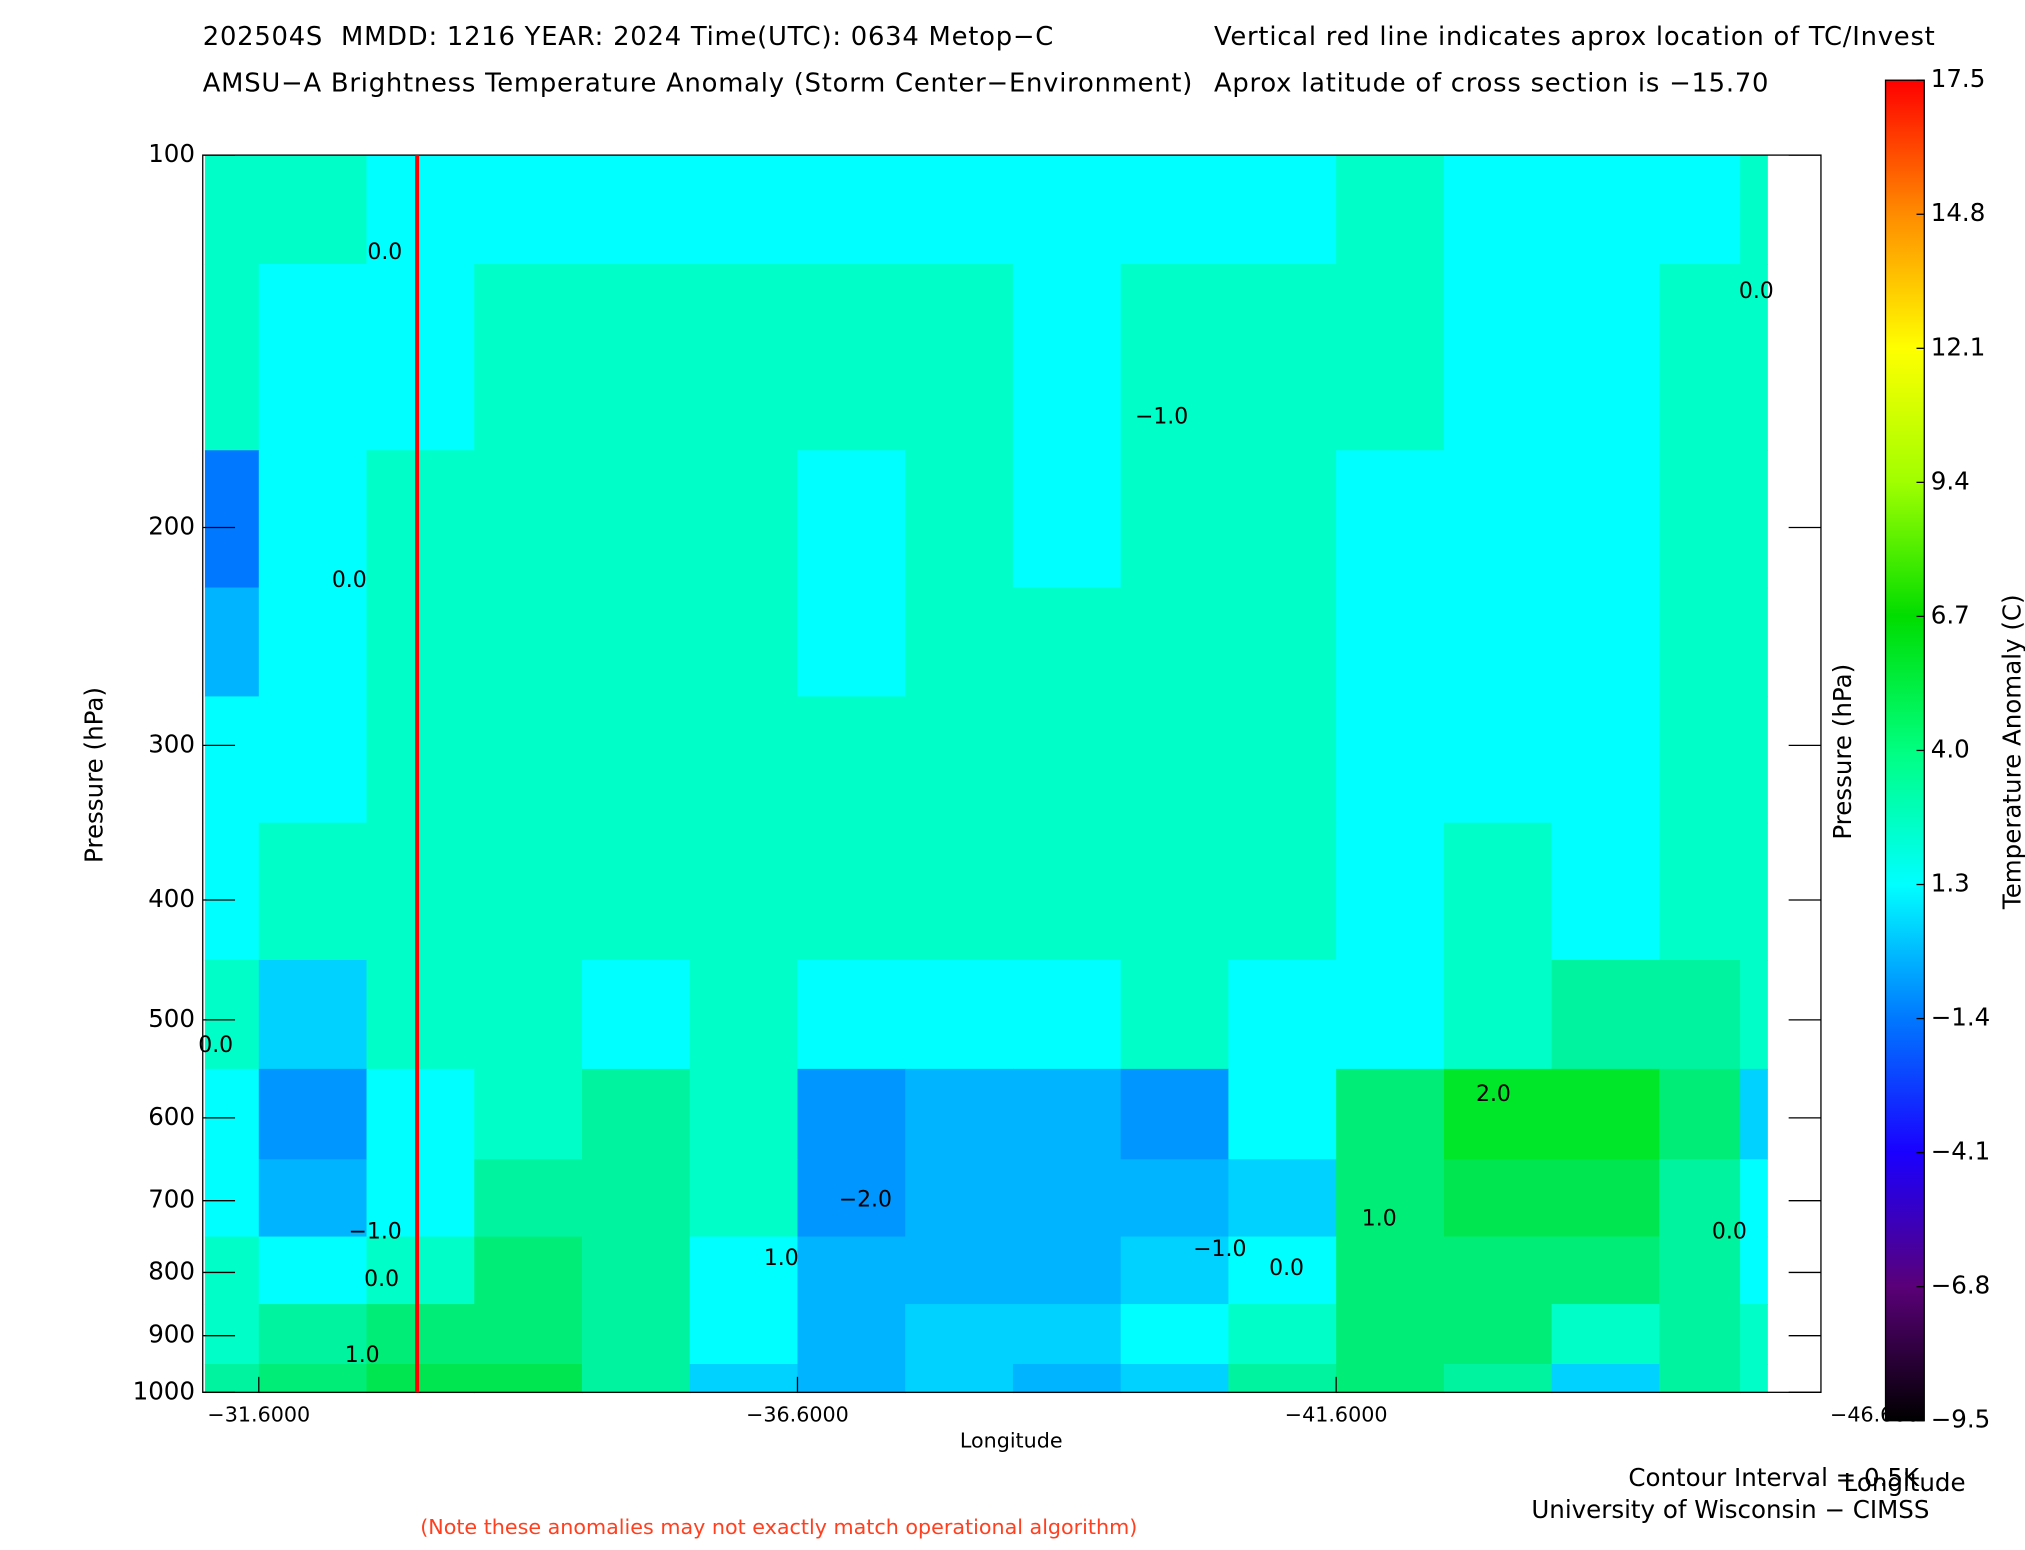  What do you see at coordinates (171, 1018) in the screenshot?
I see `y-tick-label: 500` at bounding box center [171, 1018].